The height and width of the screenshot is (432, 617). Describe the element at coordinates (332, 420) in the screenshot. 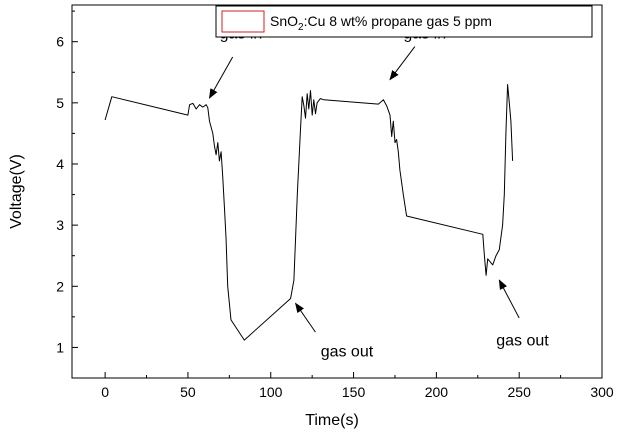

I see `x-axis-title: Time(s)` at that location.